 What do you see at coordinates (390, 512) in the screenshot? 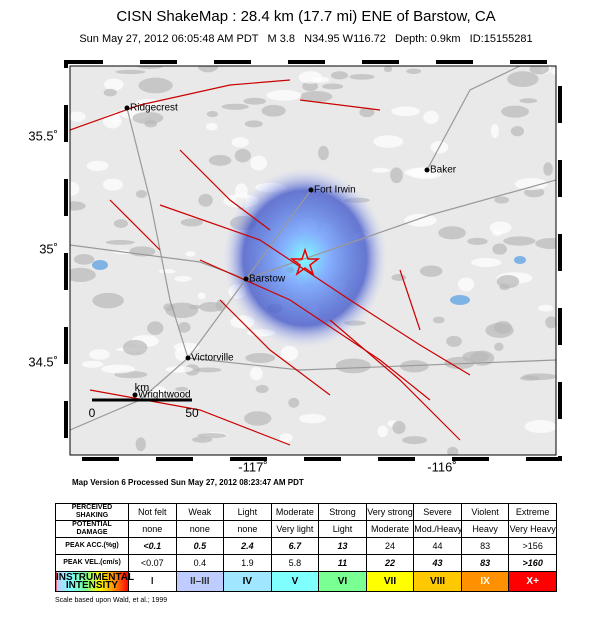
I see `legend-cell: Very strong` at bounding box center [390, 512].